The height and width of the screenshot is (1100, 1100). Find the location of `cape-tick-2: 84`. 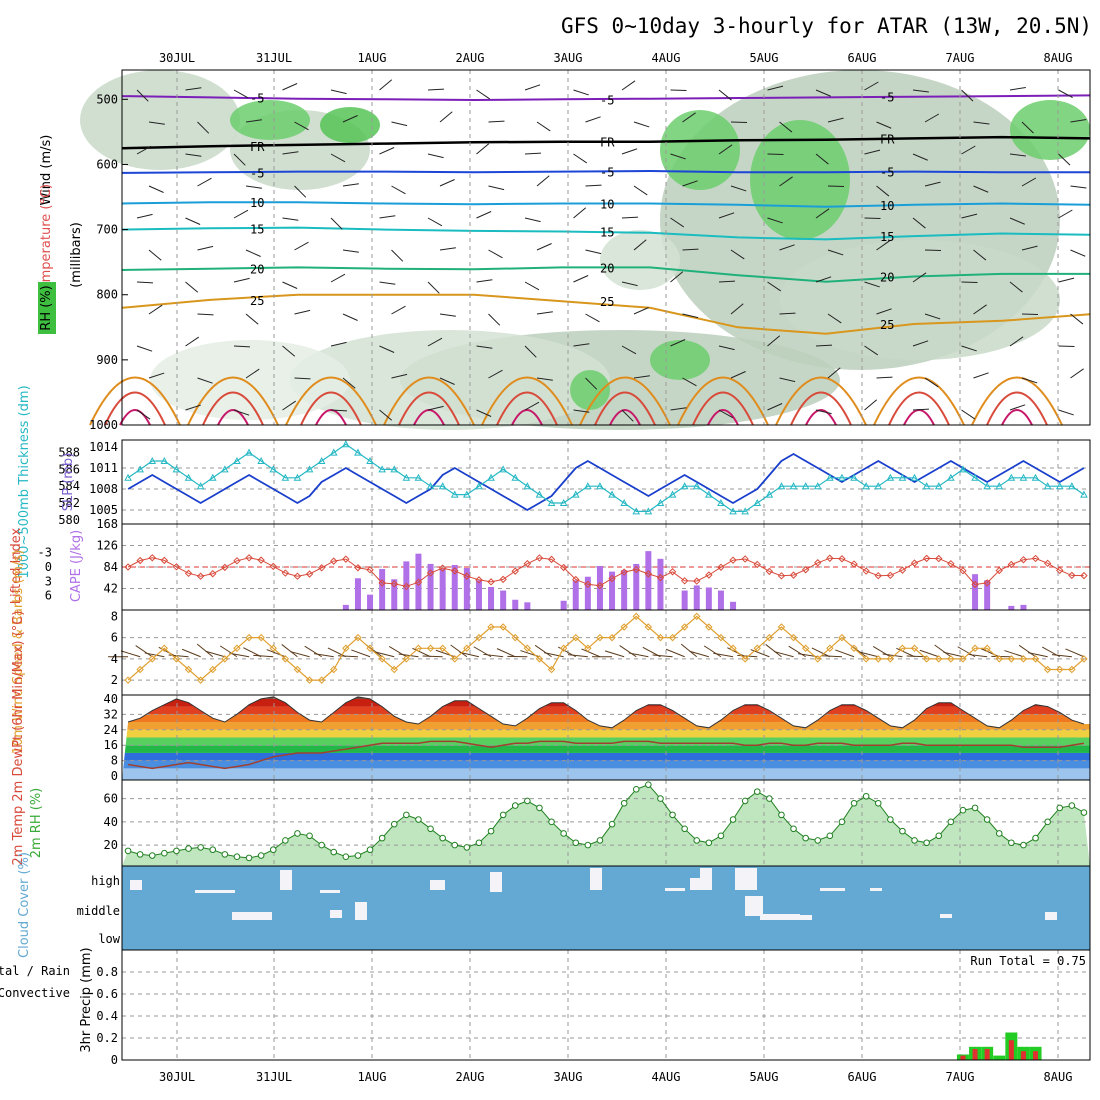

cape-tick-2: 84 is located at coordinates (111, 567).